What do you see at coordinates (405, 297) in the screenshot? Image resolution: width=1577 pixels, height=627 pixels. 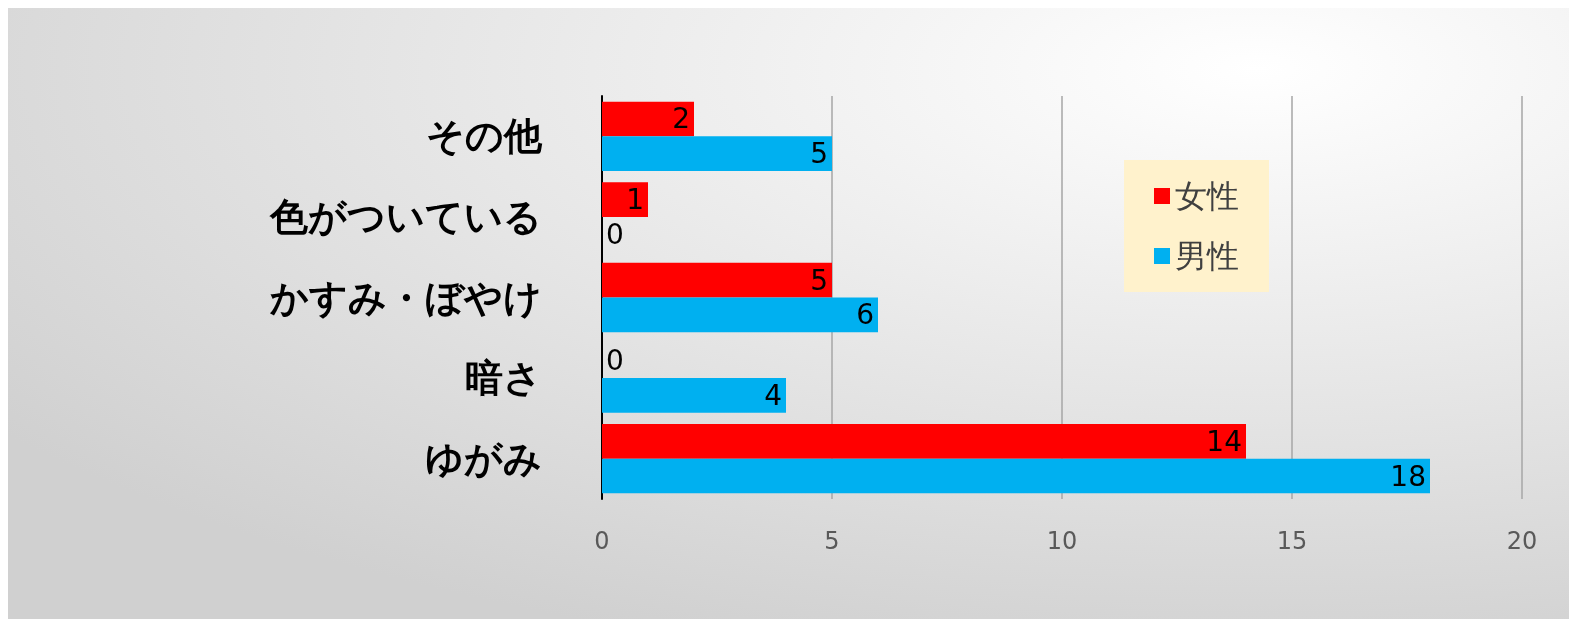 I see `y-tick-label: かすみ・ぼやけ` at bounding box center [405, 297].